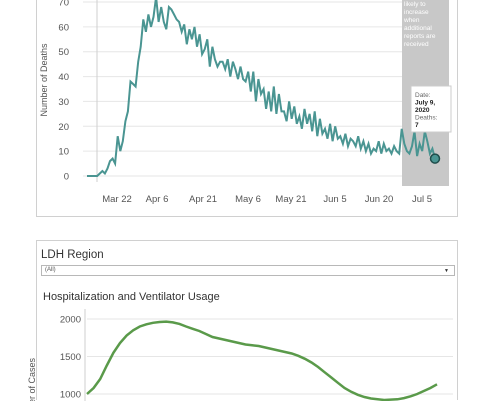  Describe the element at coordinates (44, 80) in the screenshot. I see `y-axis-title: Number of Deaths` at that location.